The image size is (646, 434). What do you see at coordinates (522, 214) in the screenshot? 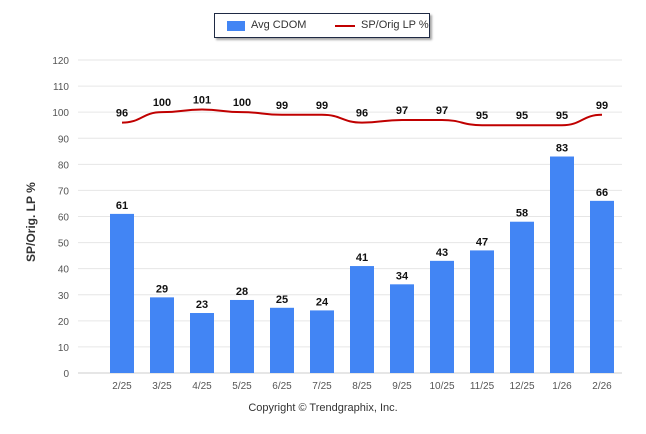
I see `bar-data-label: 58` at bounding box center [522, 214].